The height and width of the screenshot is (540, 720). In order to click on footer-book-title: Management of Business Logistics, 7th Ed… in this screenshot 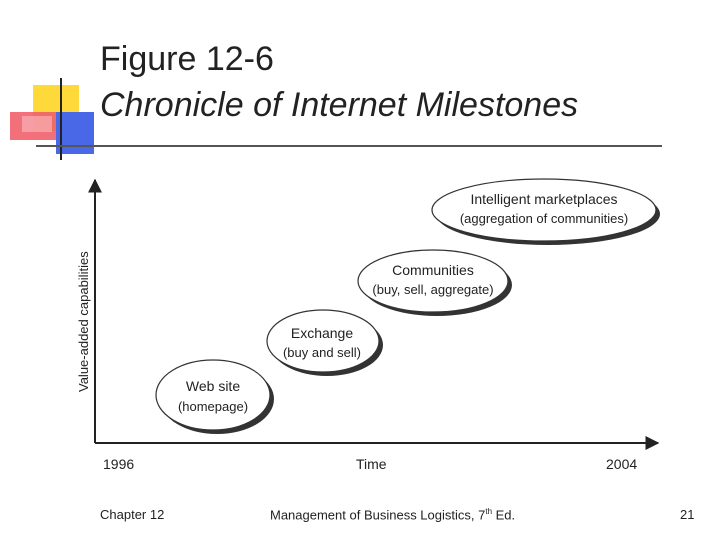, I will do `click(392, 514)`.